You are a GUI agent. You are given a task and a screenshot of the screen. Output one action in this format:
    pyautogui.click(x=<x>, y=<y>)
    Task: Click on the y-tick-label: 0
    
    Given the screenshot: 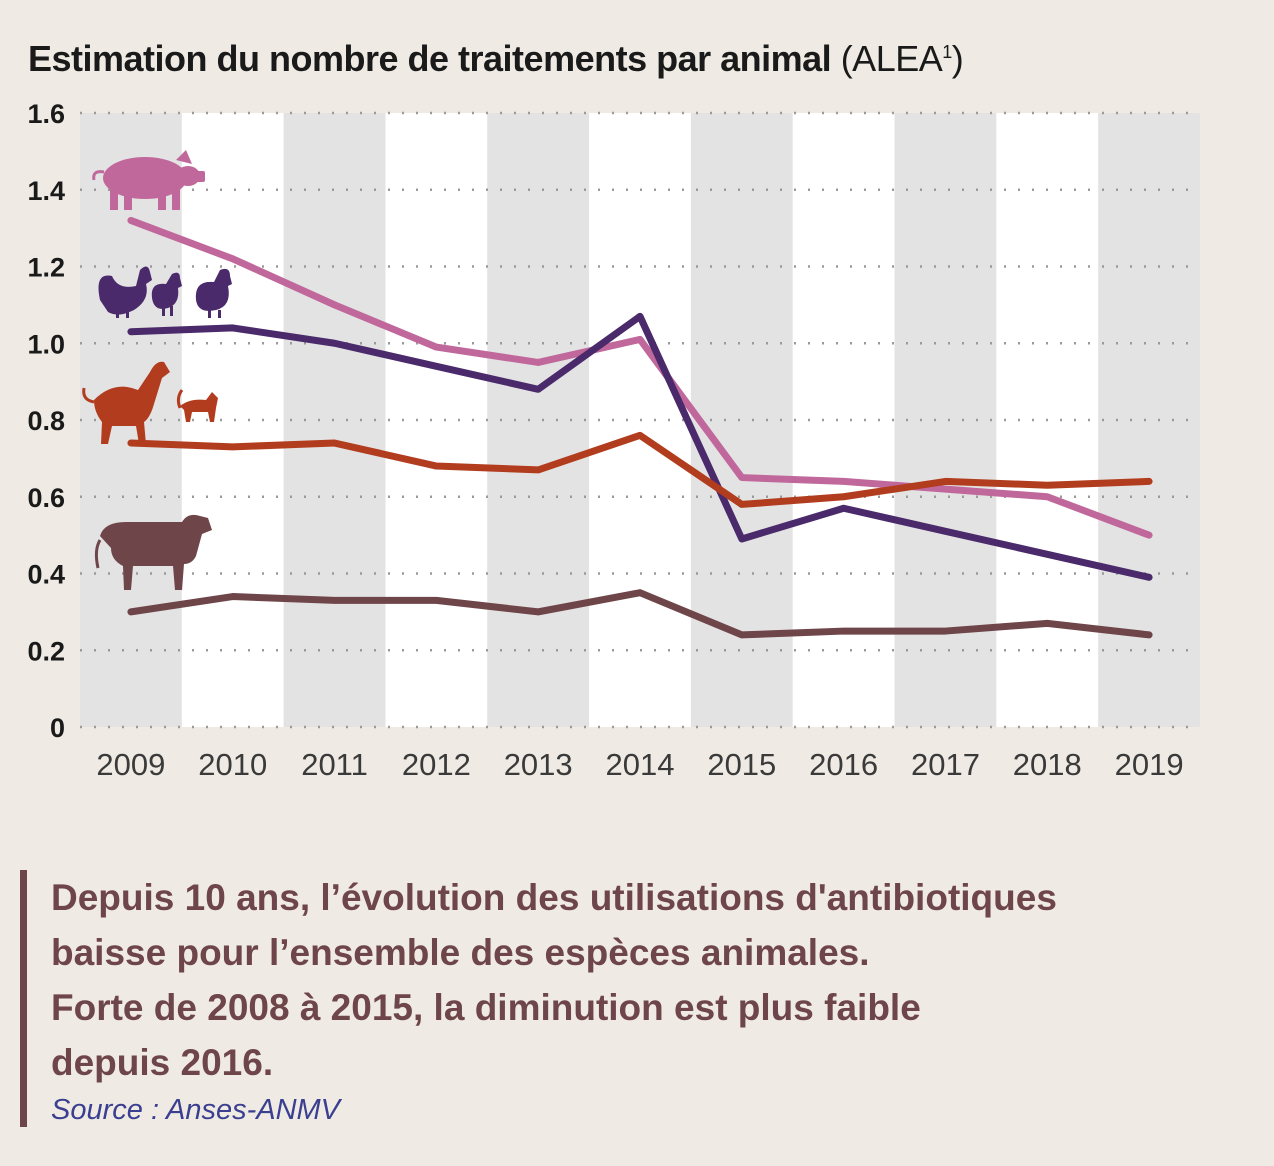 What is the action you would take?
    pyautogui.click(x=57, y=728)
    